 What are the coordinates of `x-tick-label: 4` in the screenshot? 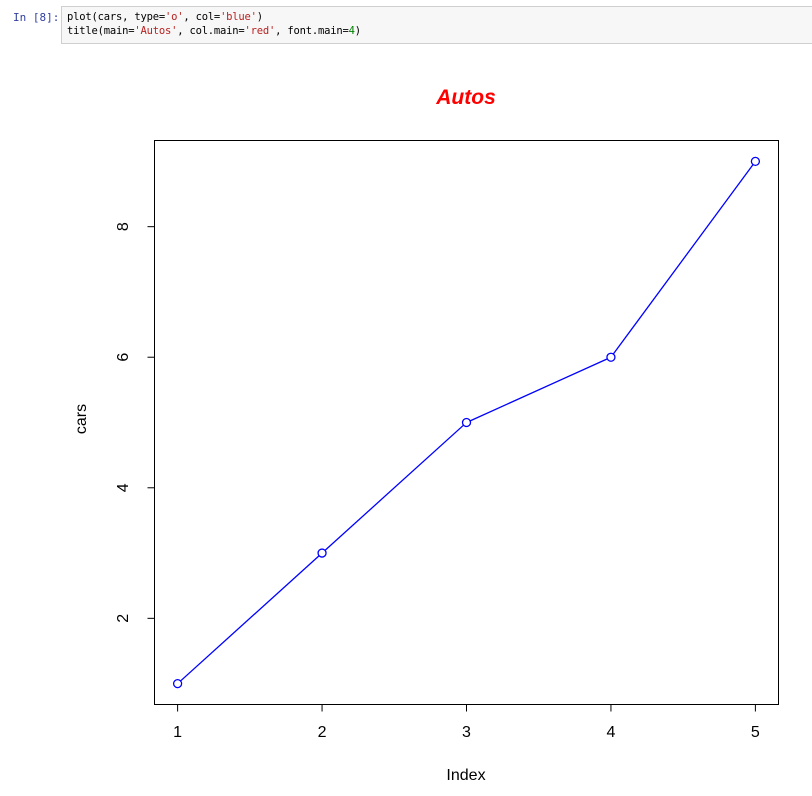 It's located at (610, 732).